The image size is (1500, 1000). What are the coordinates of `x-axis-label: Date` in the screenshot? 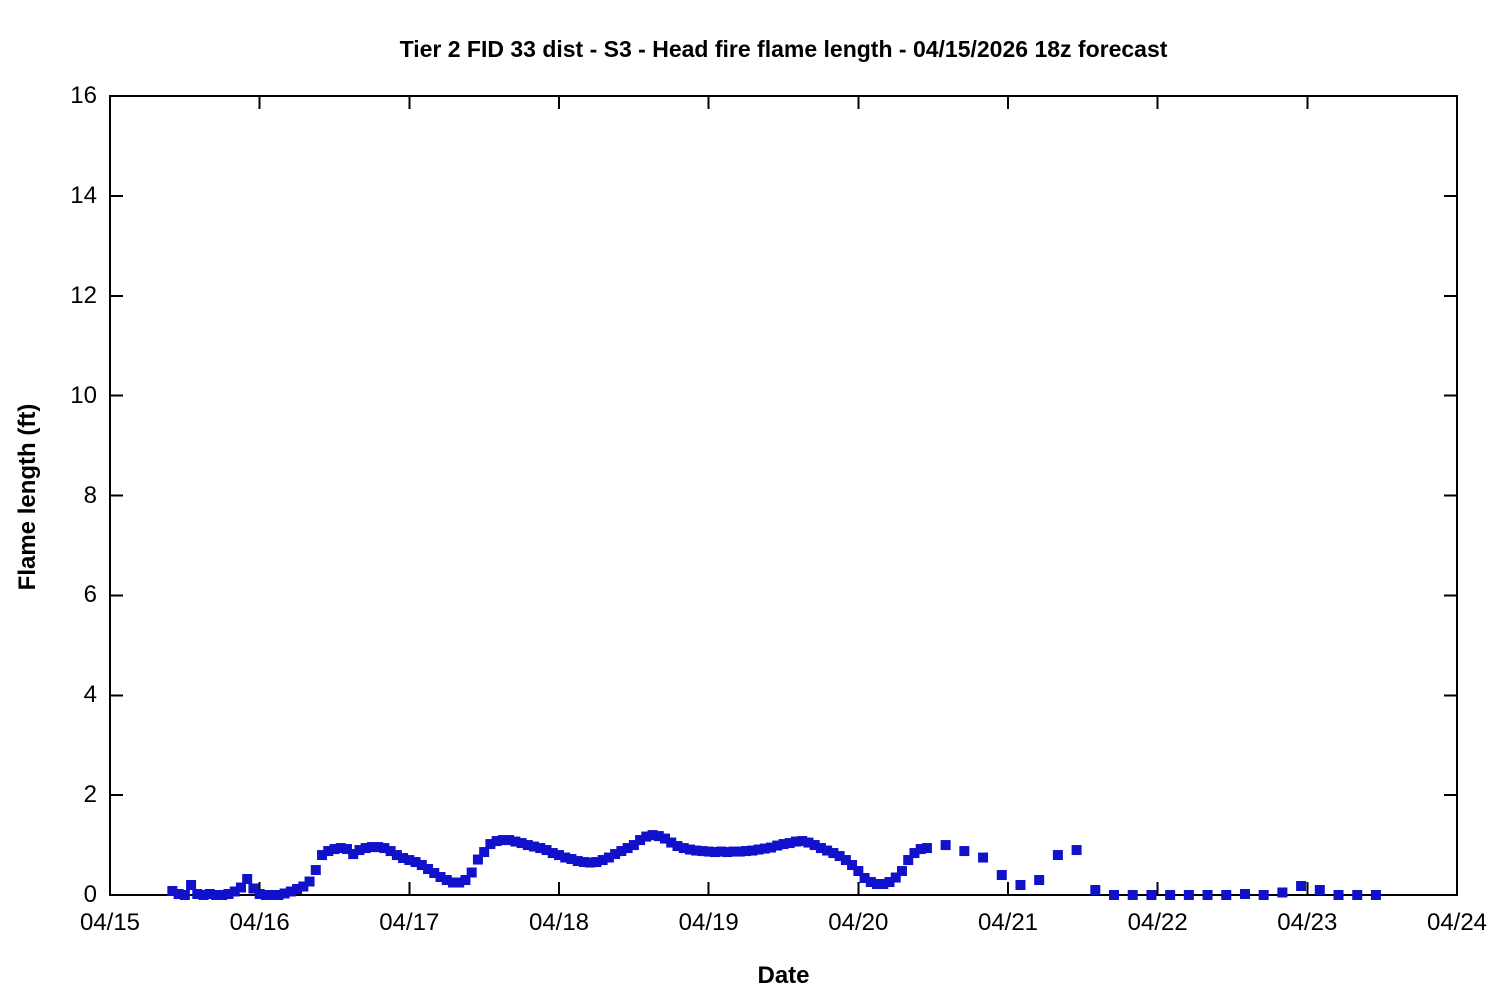 It's located at (783, 975).